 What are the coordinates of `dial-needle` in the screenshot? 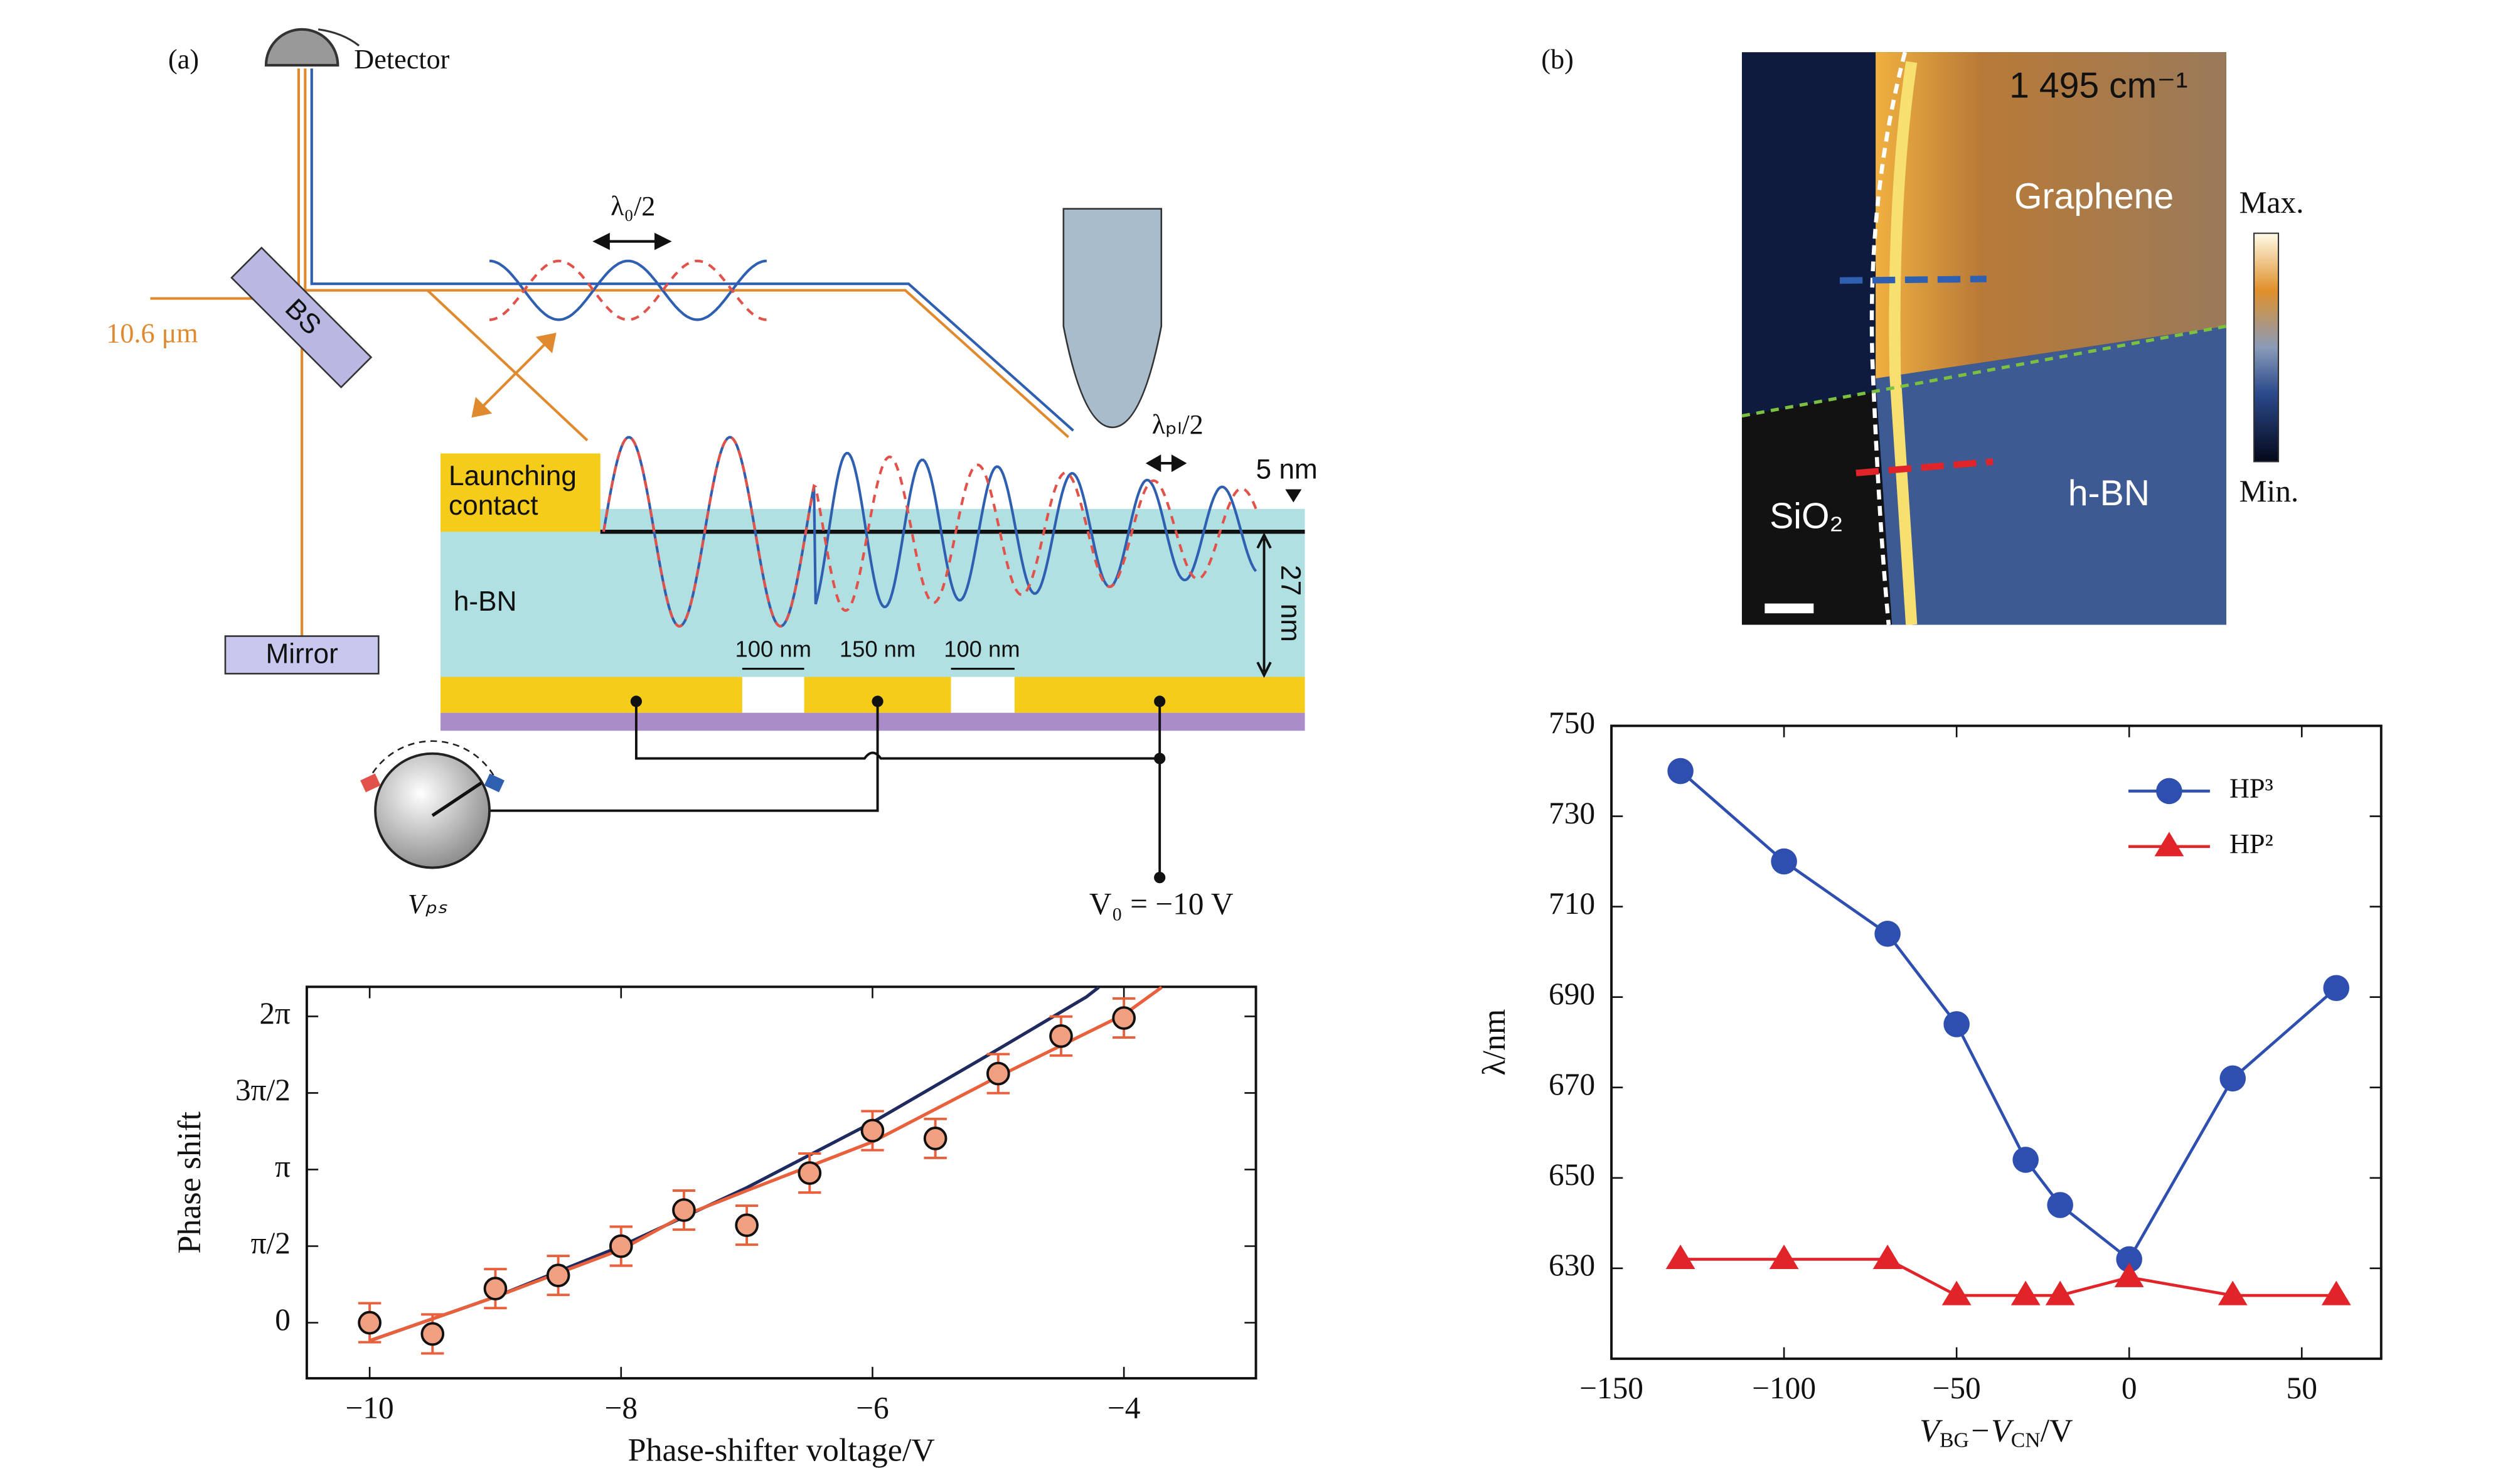 It's located at (457, 799).